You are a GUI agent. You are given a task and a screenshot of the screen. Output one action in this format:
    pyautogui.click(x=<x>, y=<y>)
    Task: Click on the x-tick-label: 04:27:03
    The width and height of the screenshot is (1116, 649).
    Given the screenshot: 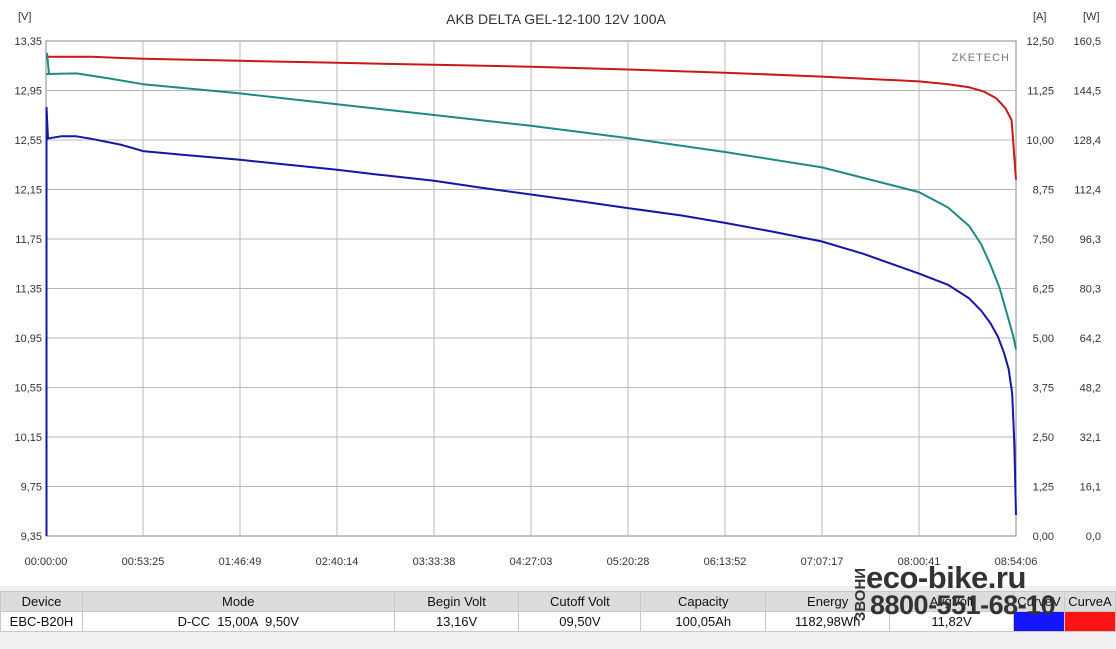 What is the action you would take?
    pyautogui.click(x=531, y=562)
    